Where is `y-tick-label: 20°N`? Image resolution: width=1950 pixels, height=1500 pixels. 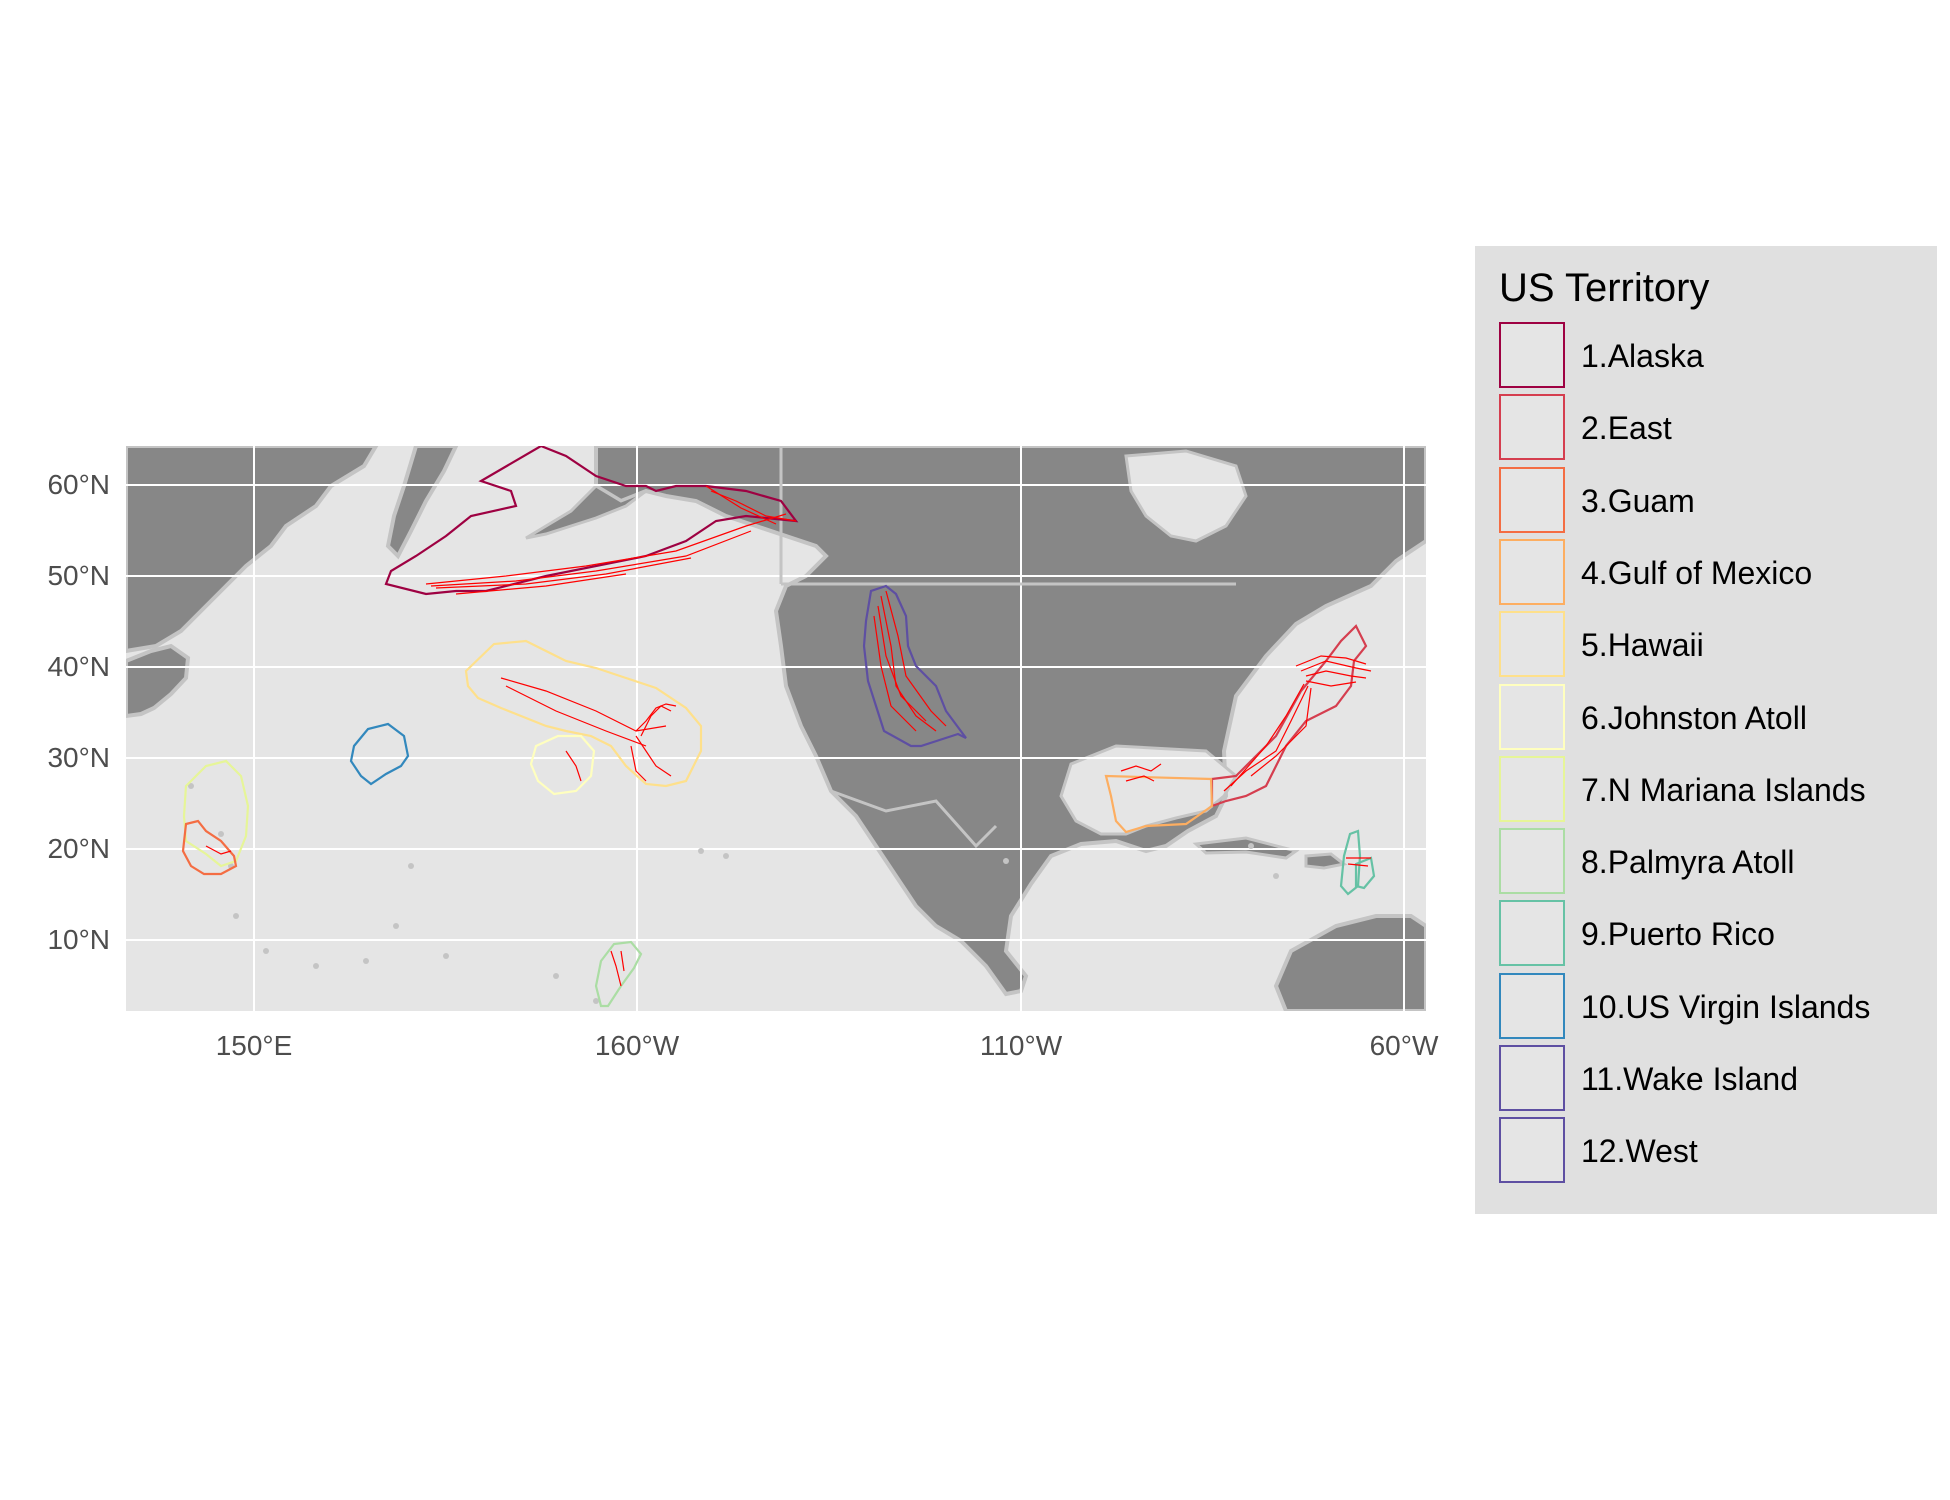 y-tick-label: 20°N is located at coordinates (78, 848).